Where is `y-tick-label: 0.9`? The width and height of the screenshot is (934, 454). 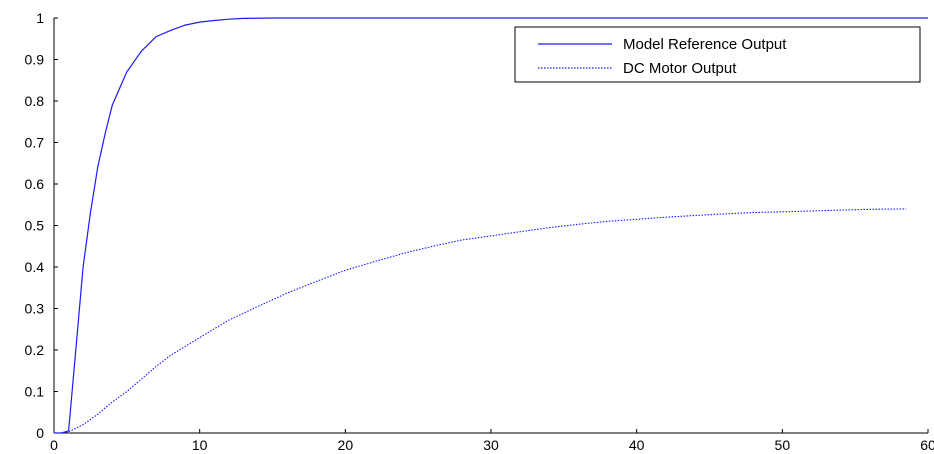 y-tick-label: 0.9 is located at coordinates (35, 60).